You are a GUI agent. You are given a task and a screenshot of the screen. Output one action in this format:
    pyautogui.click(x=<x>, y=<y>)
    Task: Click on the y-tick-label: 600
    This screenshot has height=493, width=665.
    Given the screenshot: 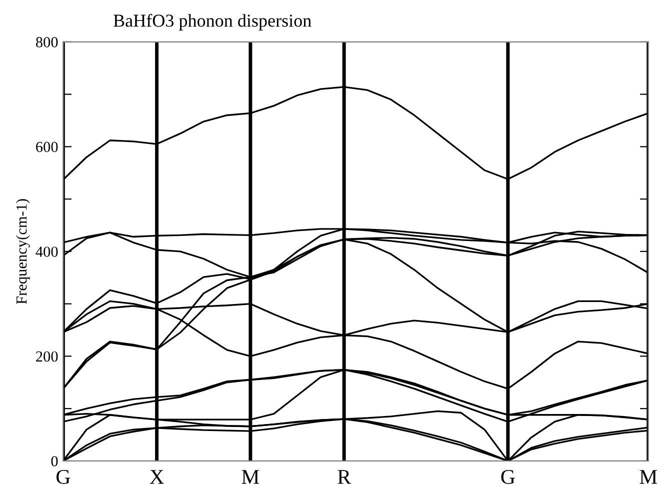 What is the action you would take?
    pyautogui.click(x=47, y=147)
    